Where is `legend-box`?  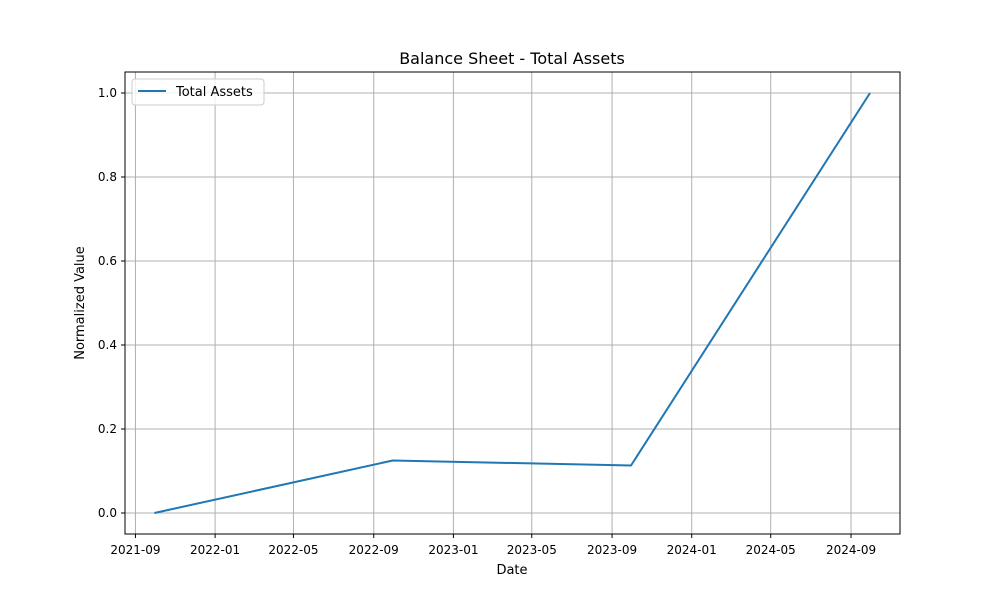 legend-box is located at coordinates (198, 92).